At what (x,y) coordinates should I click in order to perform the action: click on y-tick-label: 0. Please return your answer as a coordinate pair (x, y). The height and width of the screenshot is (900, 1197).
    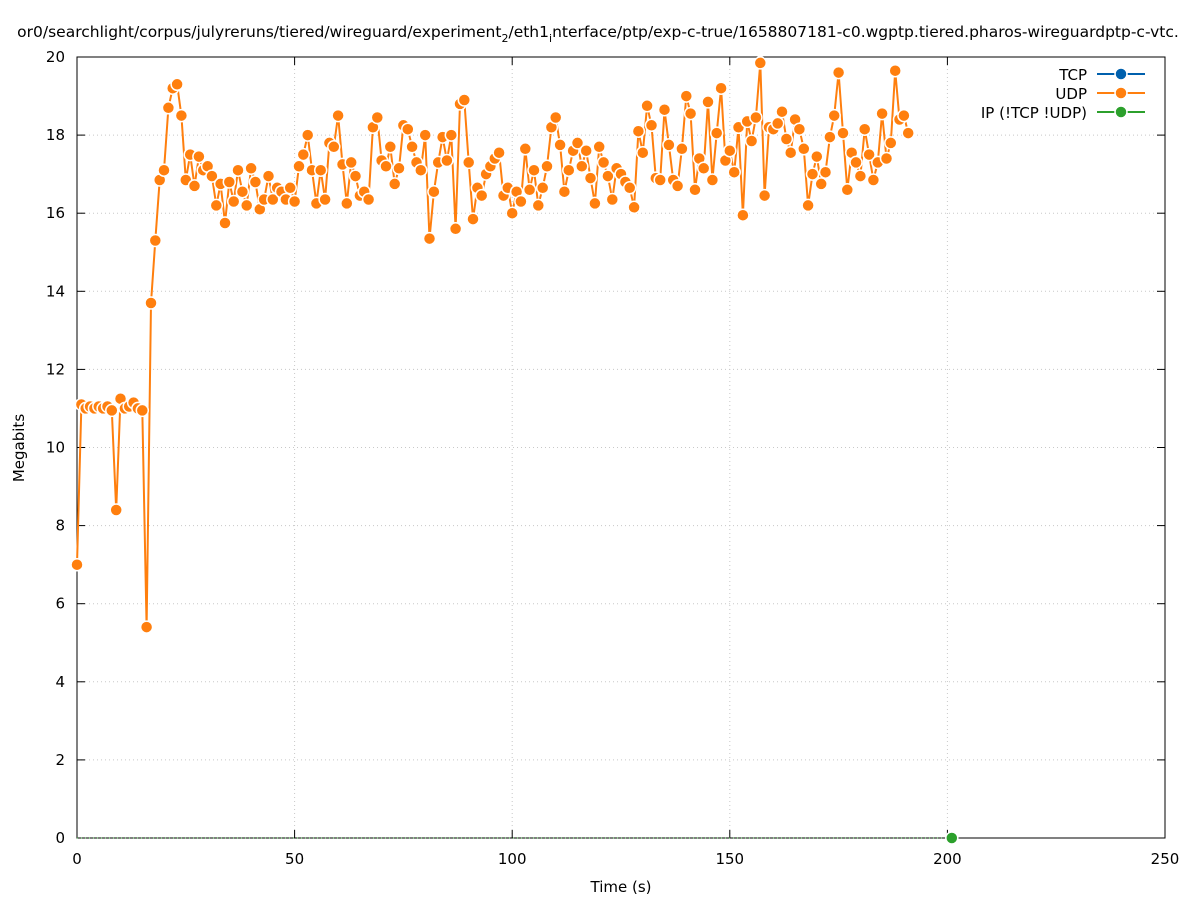
    Looking at the image, I should click on (60, 838).